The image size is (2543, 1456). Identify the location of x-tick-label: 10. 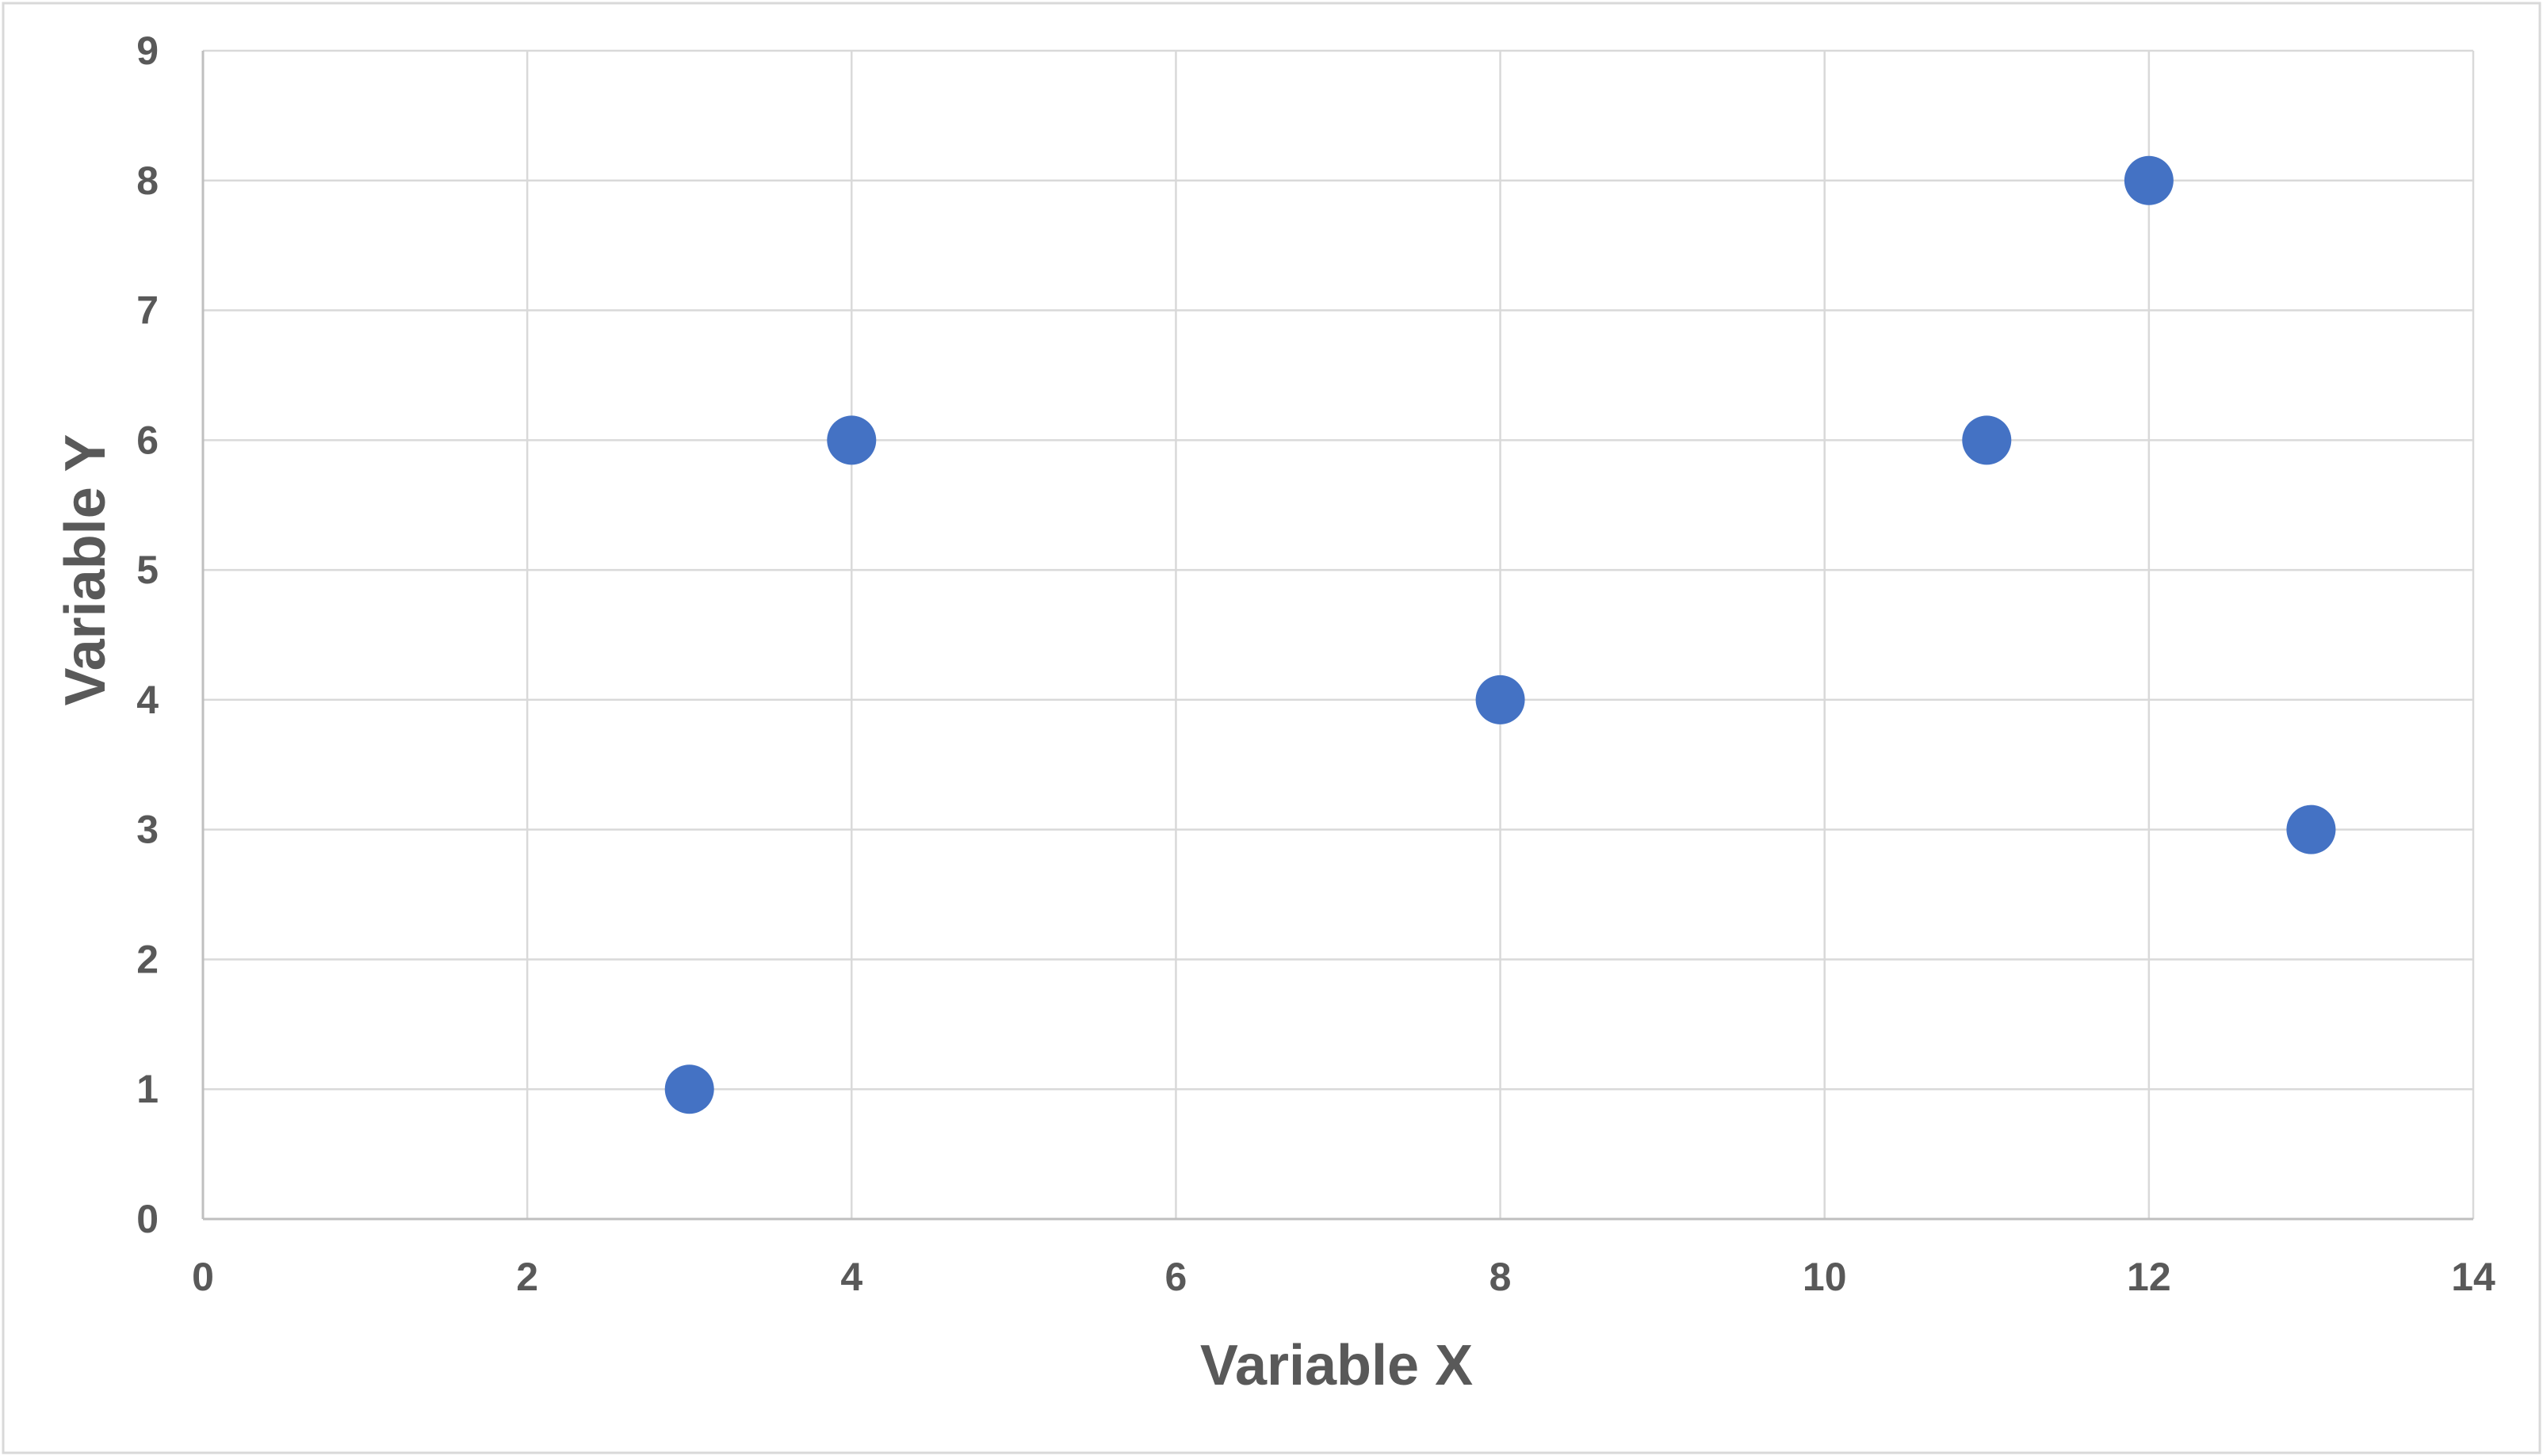
(1825, 1277).